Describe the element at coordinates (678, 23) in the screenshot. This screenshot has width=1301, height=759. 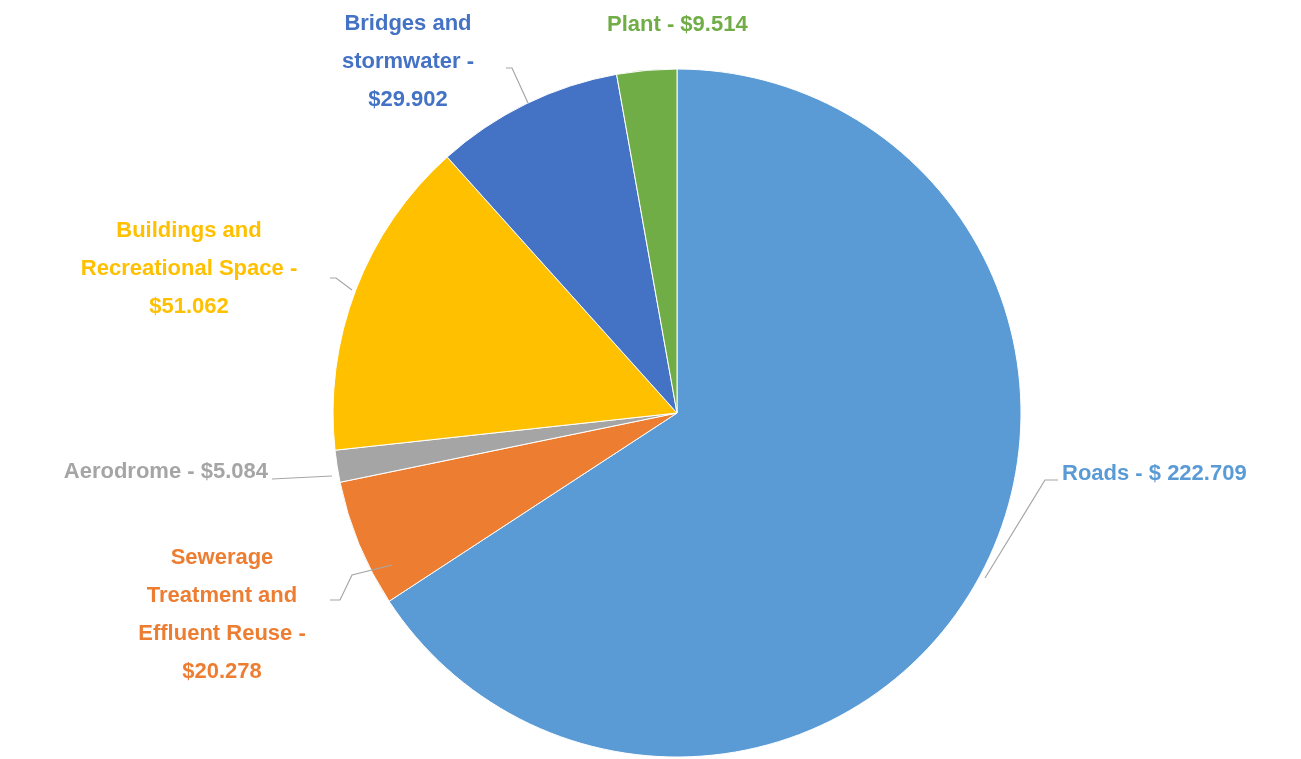
I see `slice-label: Plant - $9.514` at that location.